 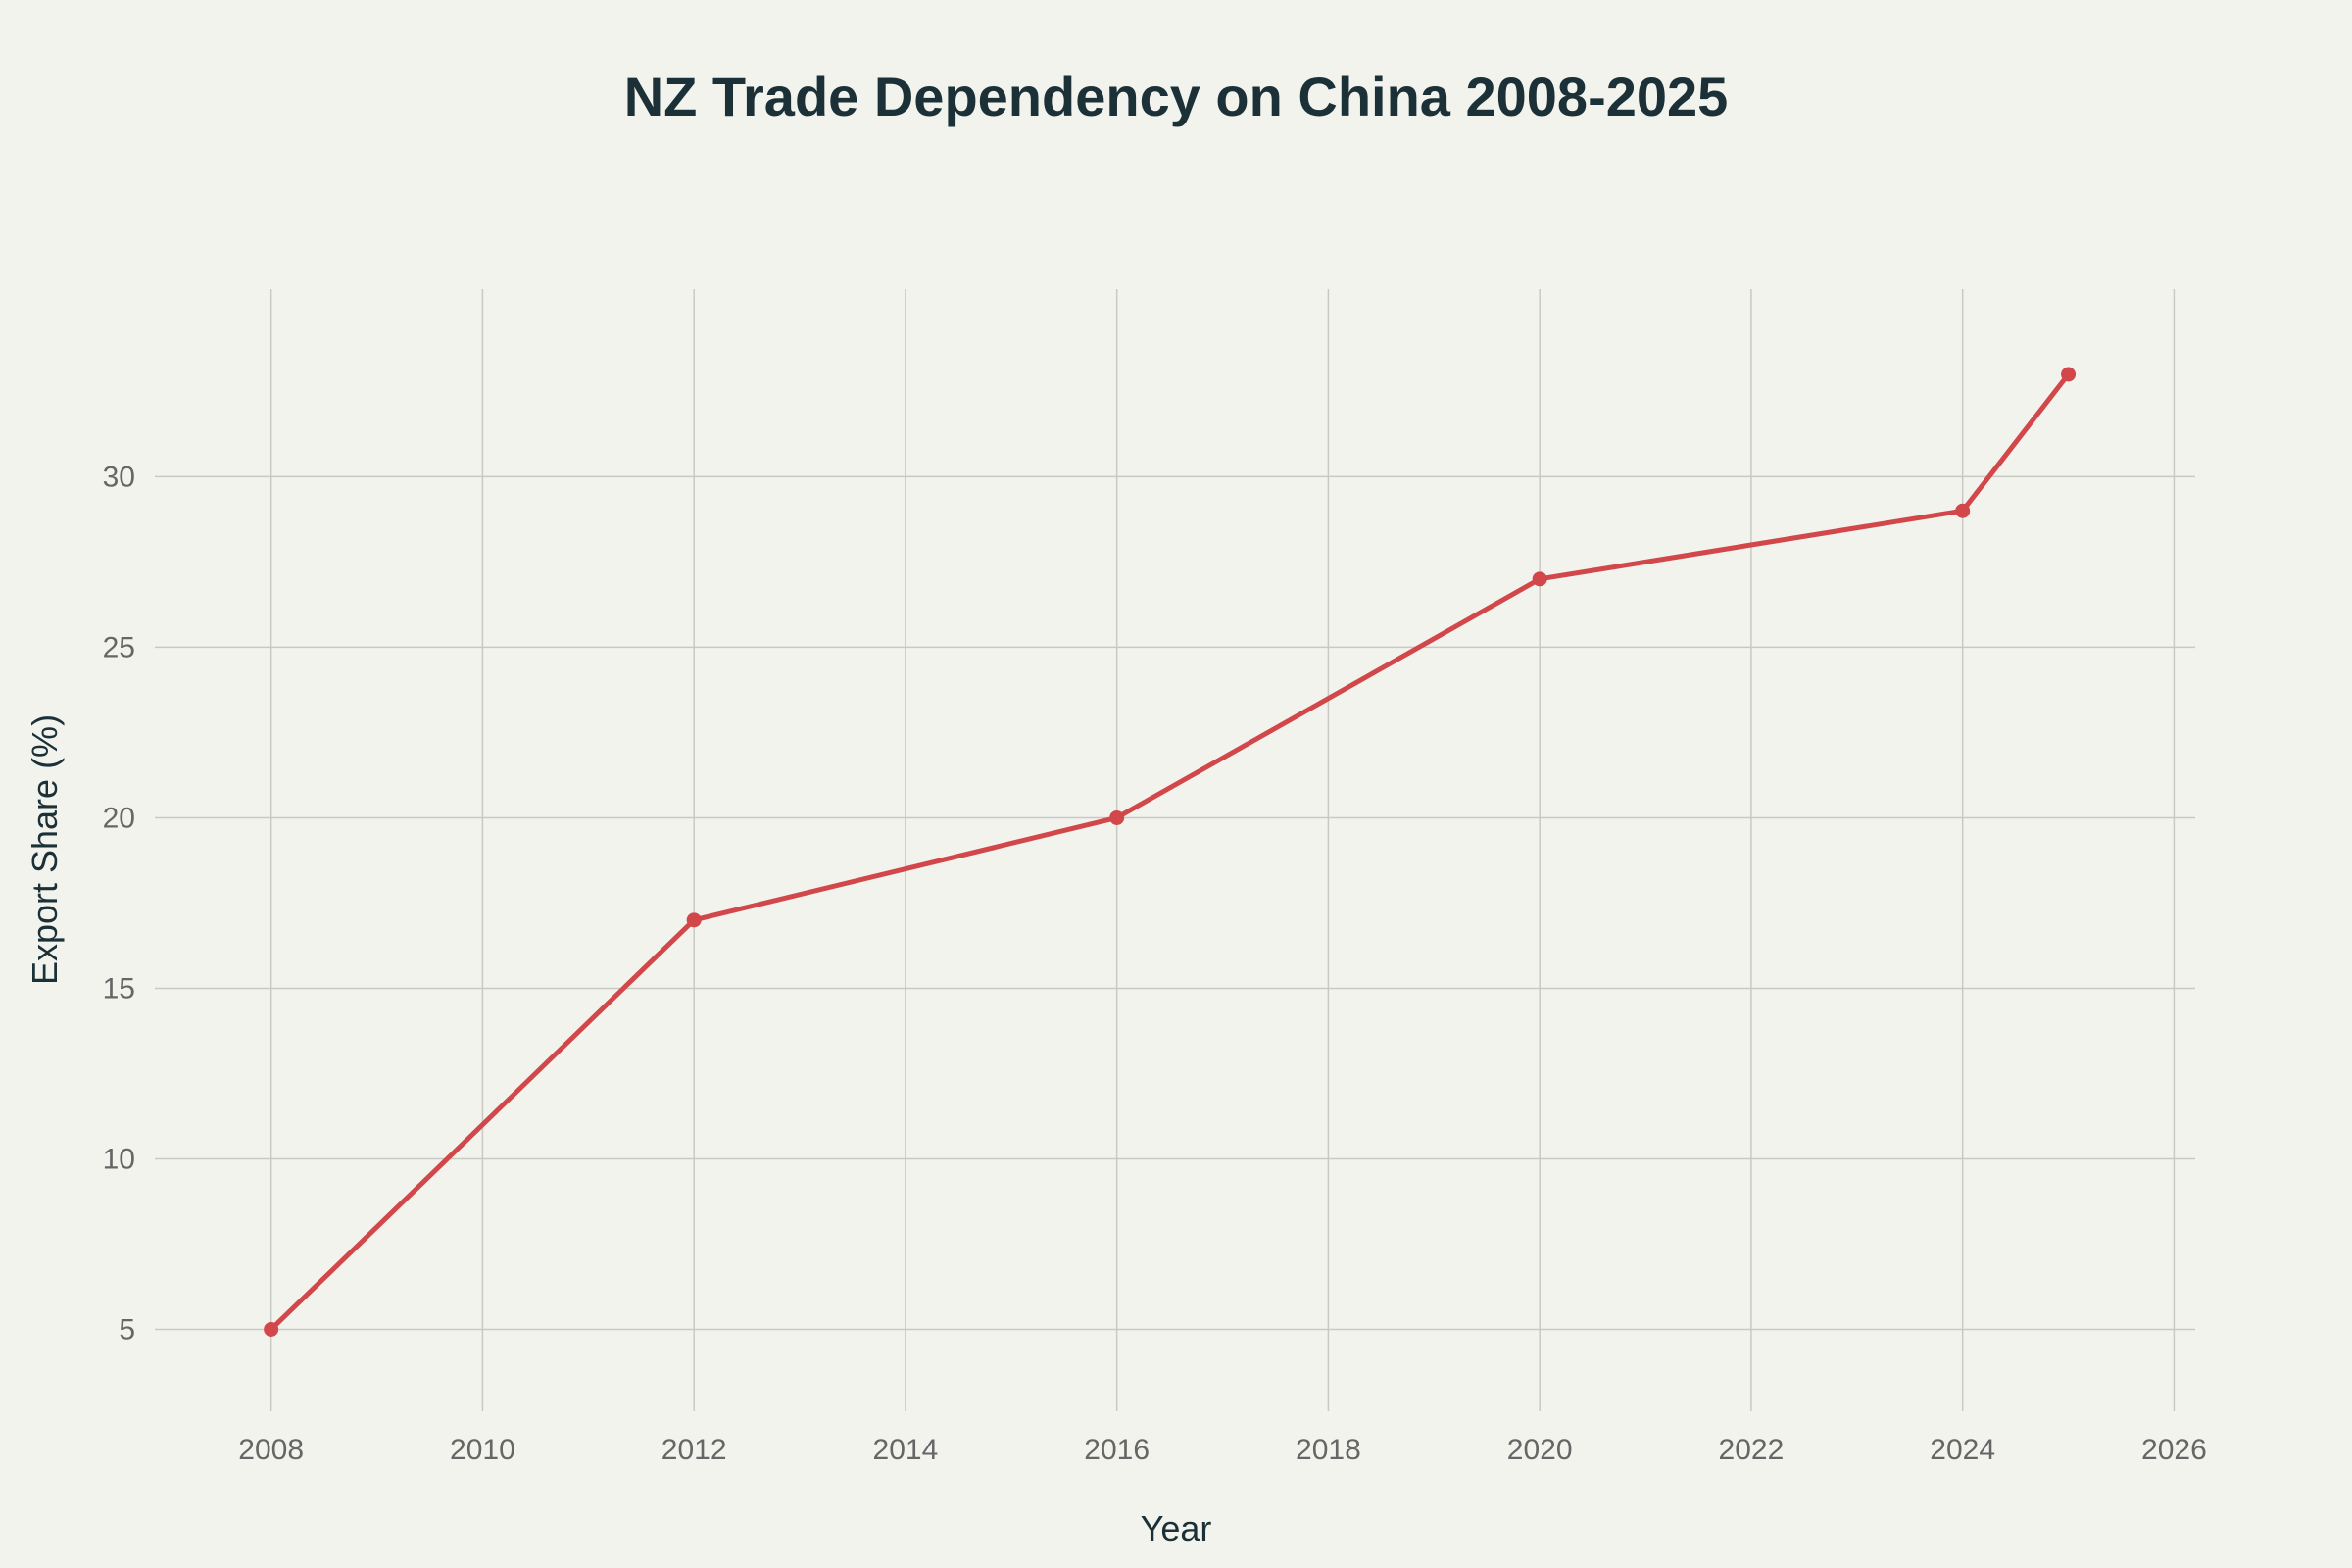 What do you see at coordinates (1176, 96) in the screenshot?
I see `chart-title: NZ Trade Dependency on China 2008-2025` at bounding box center [1176, 96].